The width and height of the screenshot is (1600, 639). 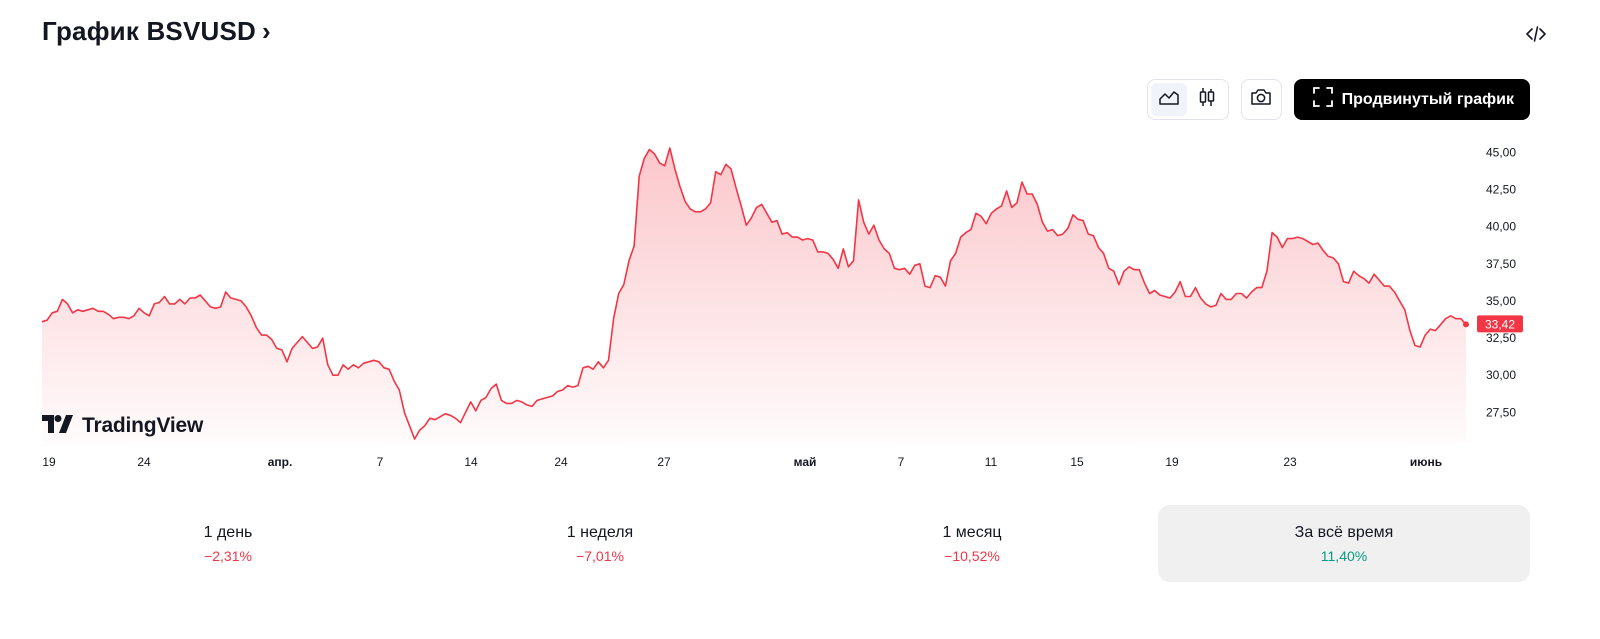 What do you see at coordinates (1187, 99) in the screenshot?
I see `chart-style-toggle` at bounding box center [1187, 99].